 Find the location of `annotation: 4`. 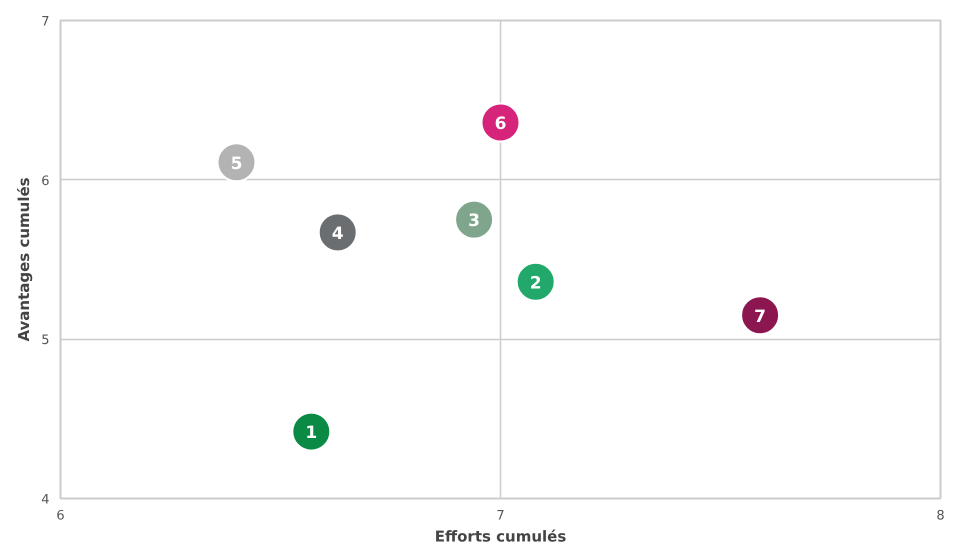

annotation: 4 is located at coordinates (338, 234).